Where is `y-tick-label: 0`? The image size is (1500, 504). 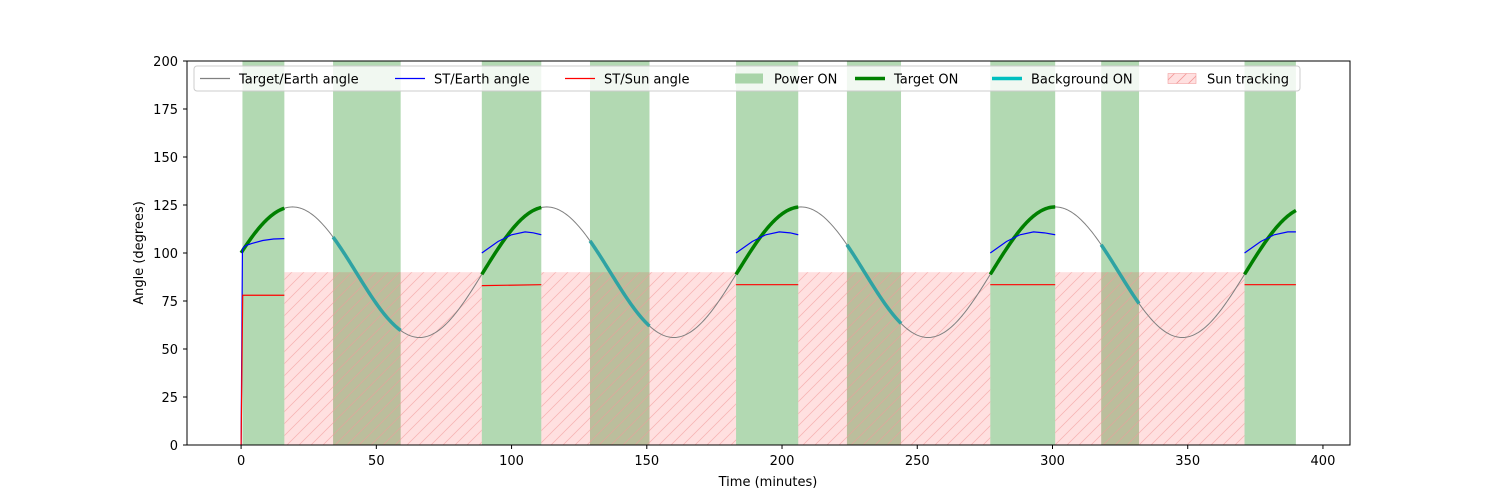
y-tick-label: 0 is located at coordinates (174, 446).